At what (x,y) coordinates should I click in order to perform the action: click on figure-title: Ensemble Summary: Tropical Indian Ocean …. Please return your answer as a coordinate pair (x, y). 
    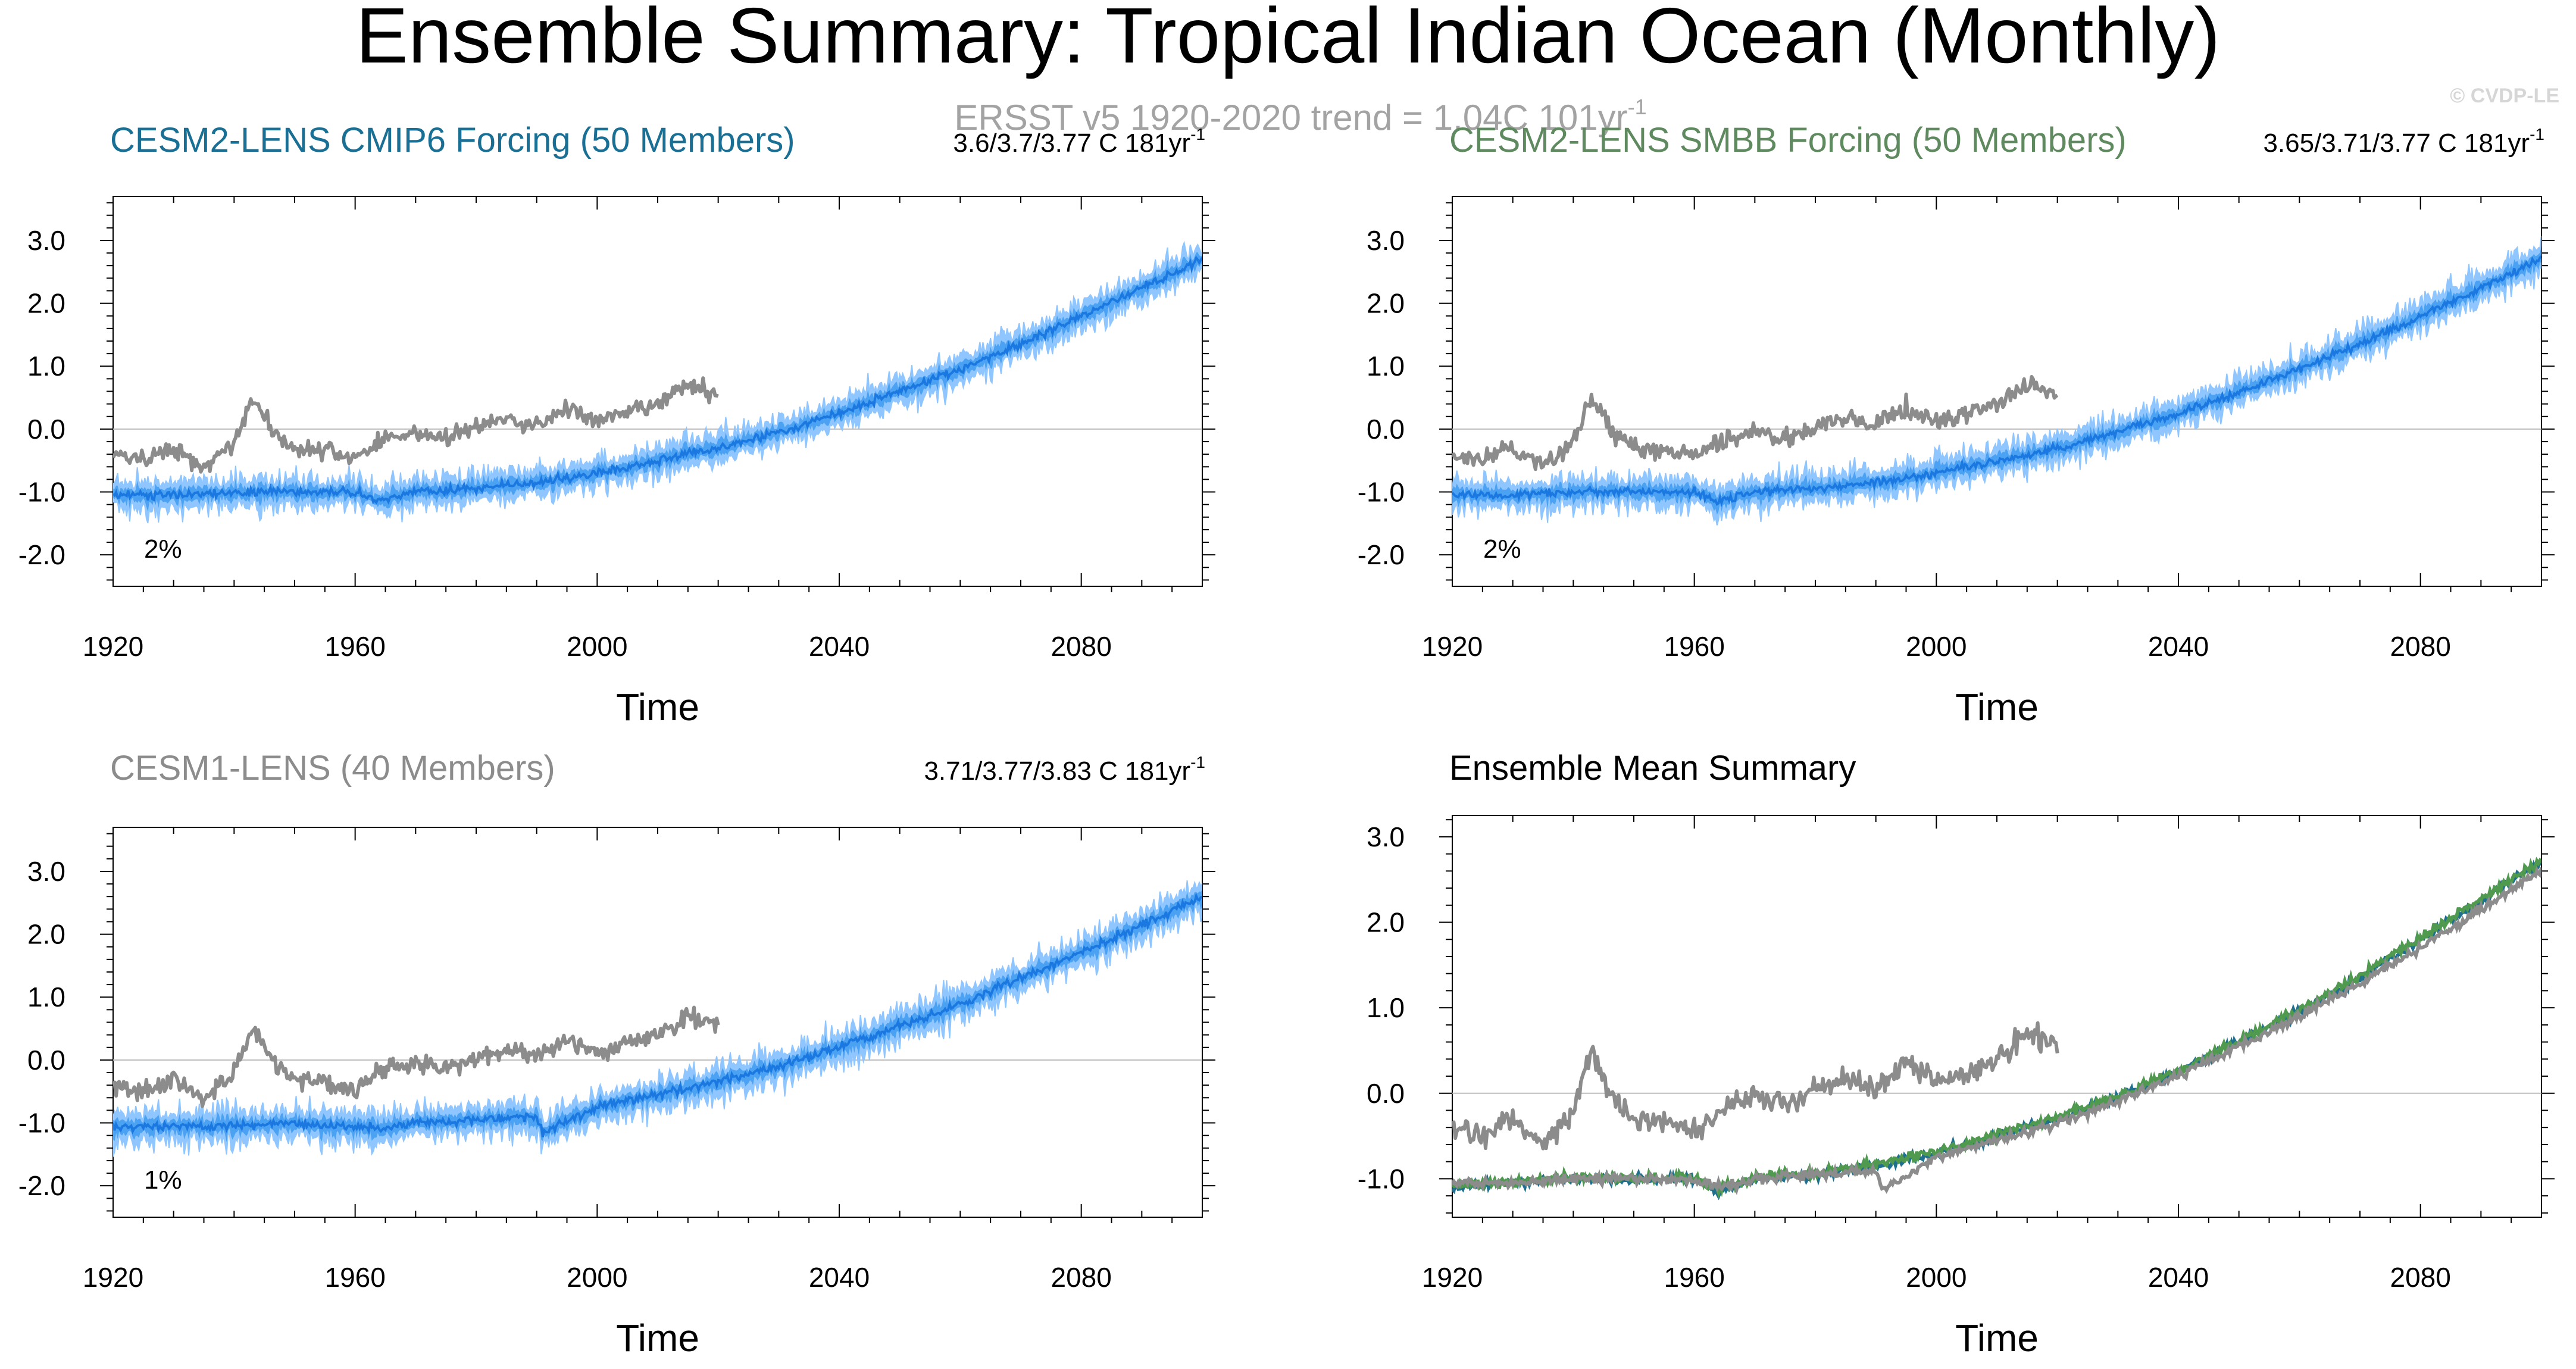
    Looking at the image, I should click on (1288, 39).